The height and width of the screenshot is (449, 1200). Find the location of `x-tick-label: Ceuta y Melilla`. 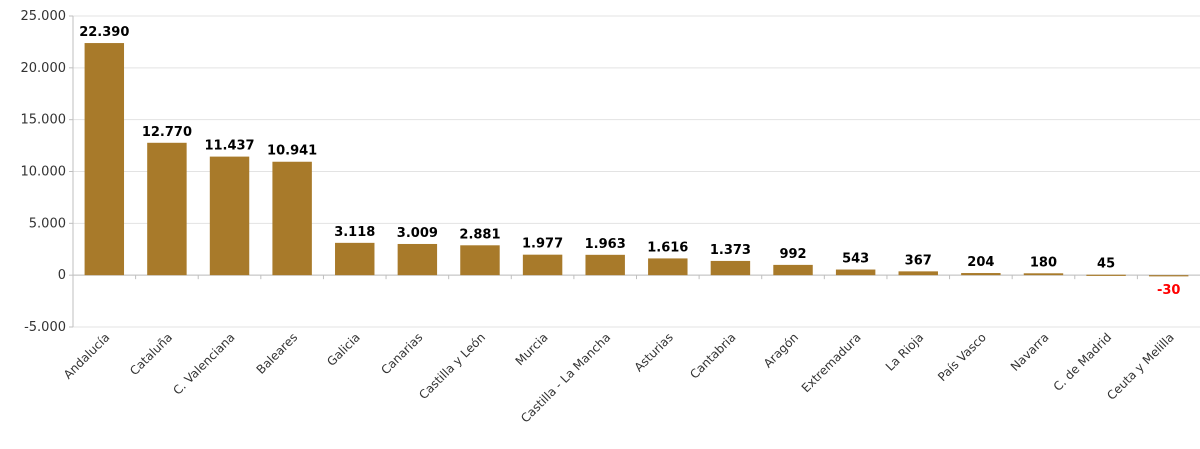

x-tick-label: Ceuta y Melilla is located at coordinates (1140, 366).